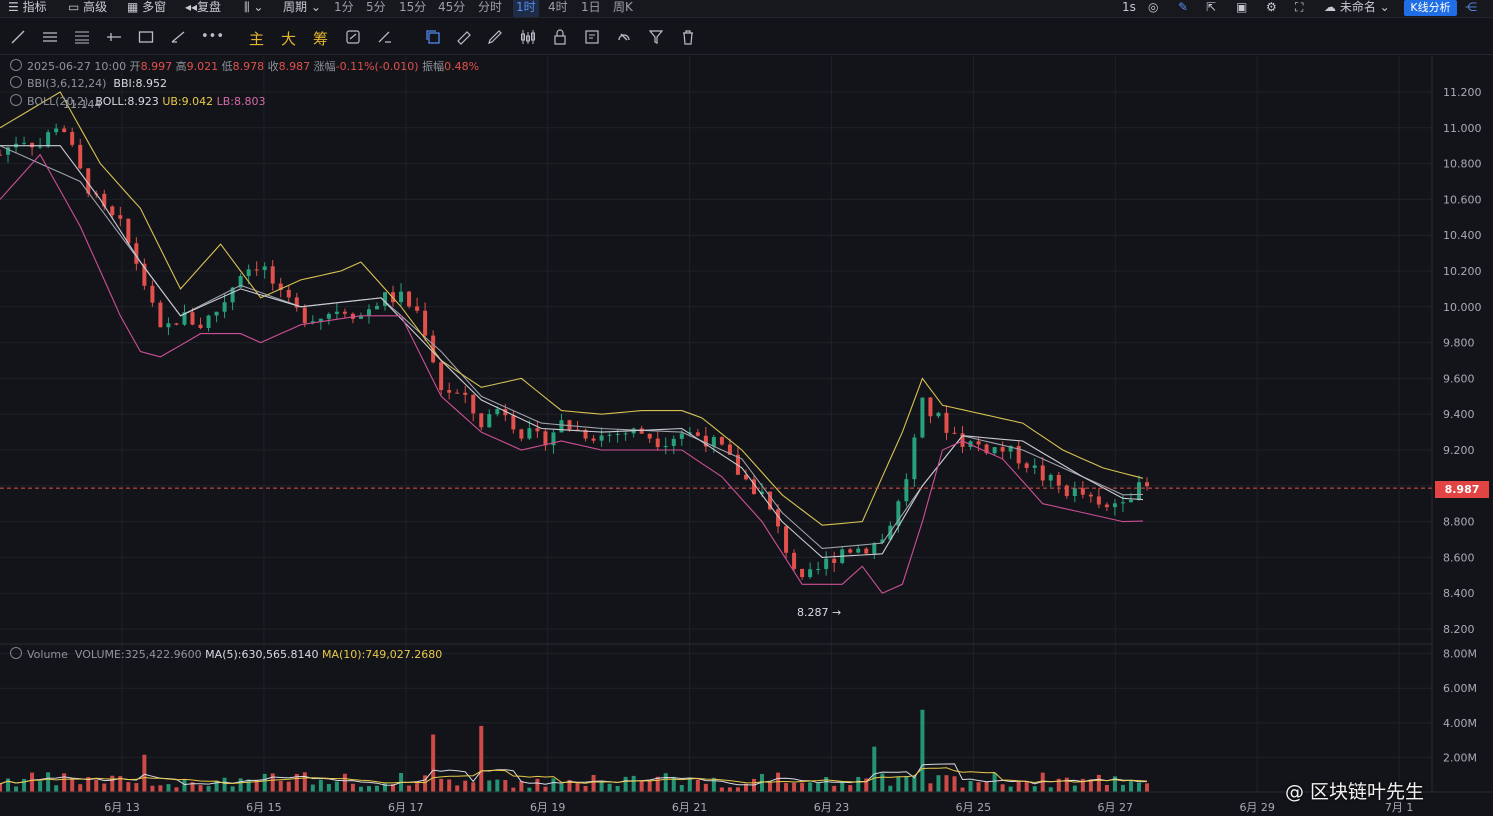 The image size is (1493, 816). What do you see at coordinates (385, 37) in the screenshot?
I see `eraser-draw-icon` at bounding box center [385, 37].